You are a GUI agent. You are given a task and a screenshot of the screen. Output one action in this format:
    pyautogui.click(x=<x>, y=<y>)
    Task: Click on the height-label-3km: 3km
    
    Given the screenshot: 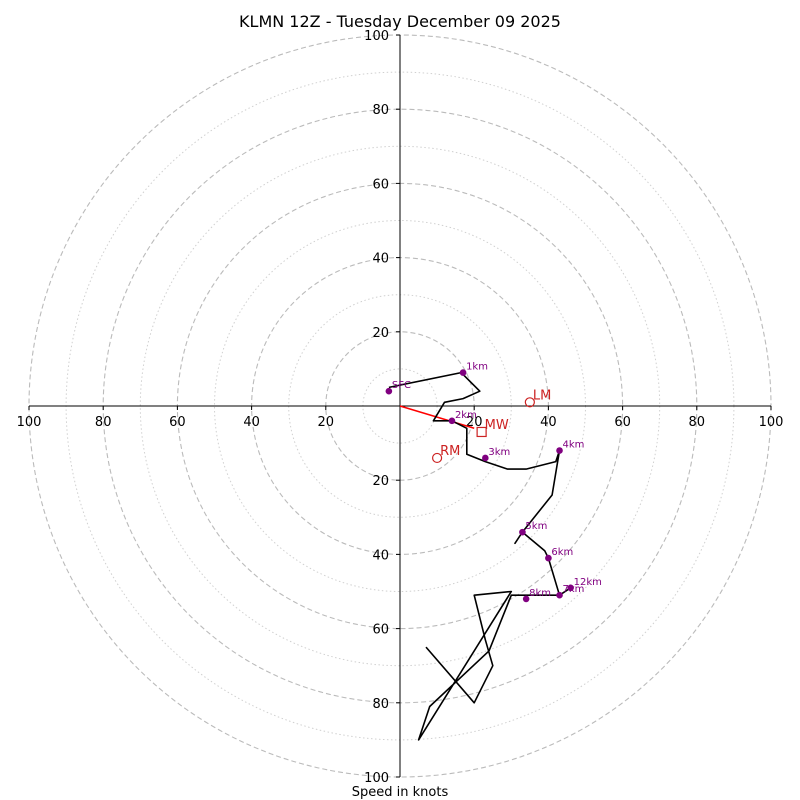 What is the action you would take?
    pyautogui.click(x=499, y=452)
    